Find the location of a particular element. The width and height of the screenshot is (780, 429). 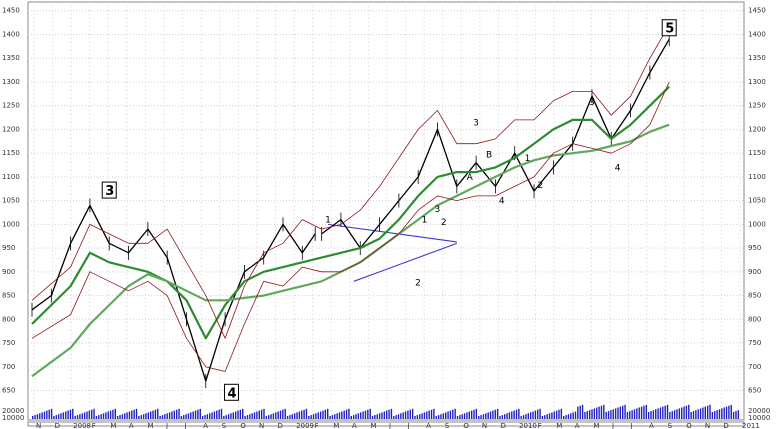

trendlines is located at coordinates (392, 252).